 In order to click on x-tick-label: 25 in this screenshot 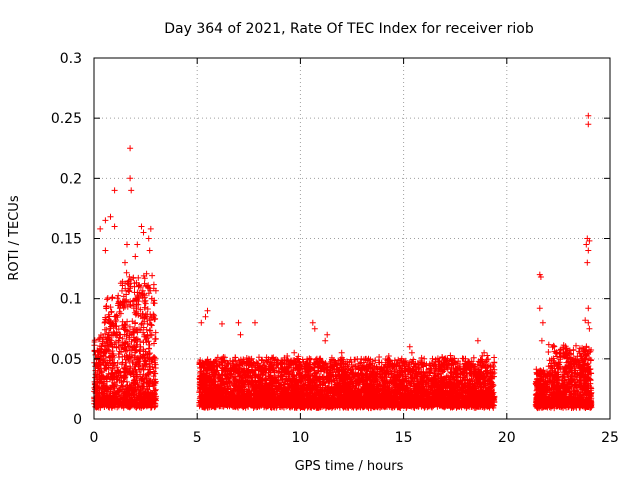, I will do `click(610, 438)`.